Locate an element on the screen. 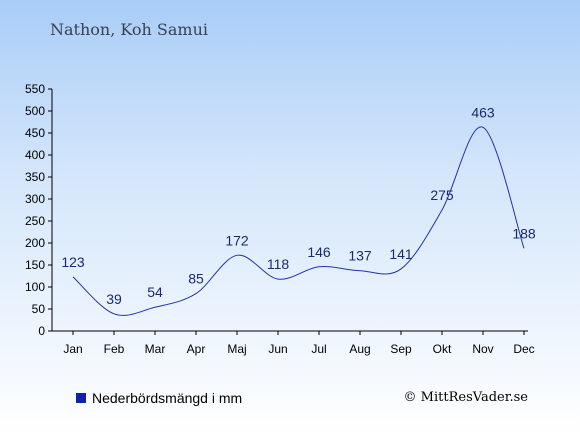  chart-title: Nathon, Koh Samui is located at coordinates (129, 29).